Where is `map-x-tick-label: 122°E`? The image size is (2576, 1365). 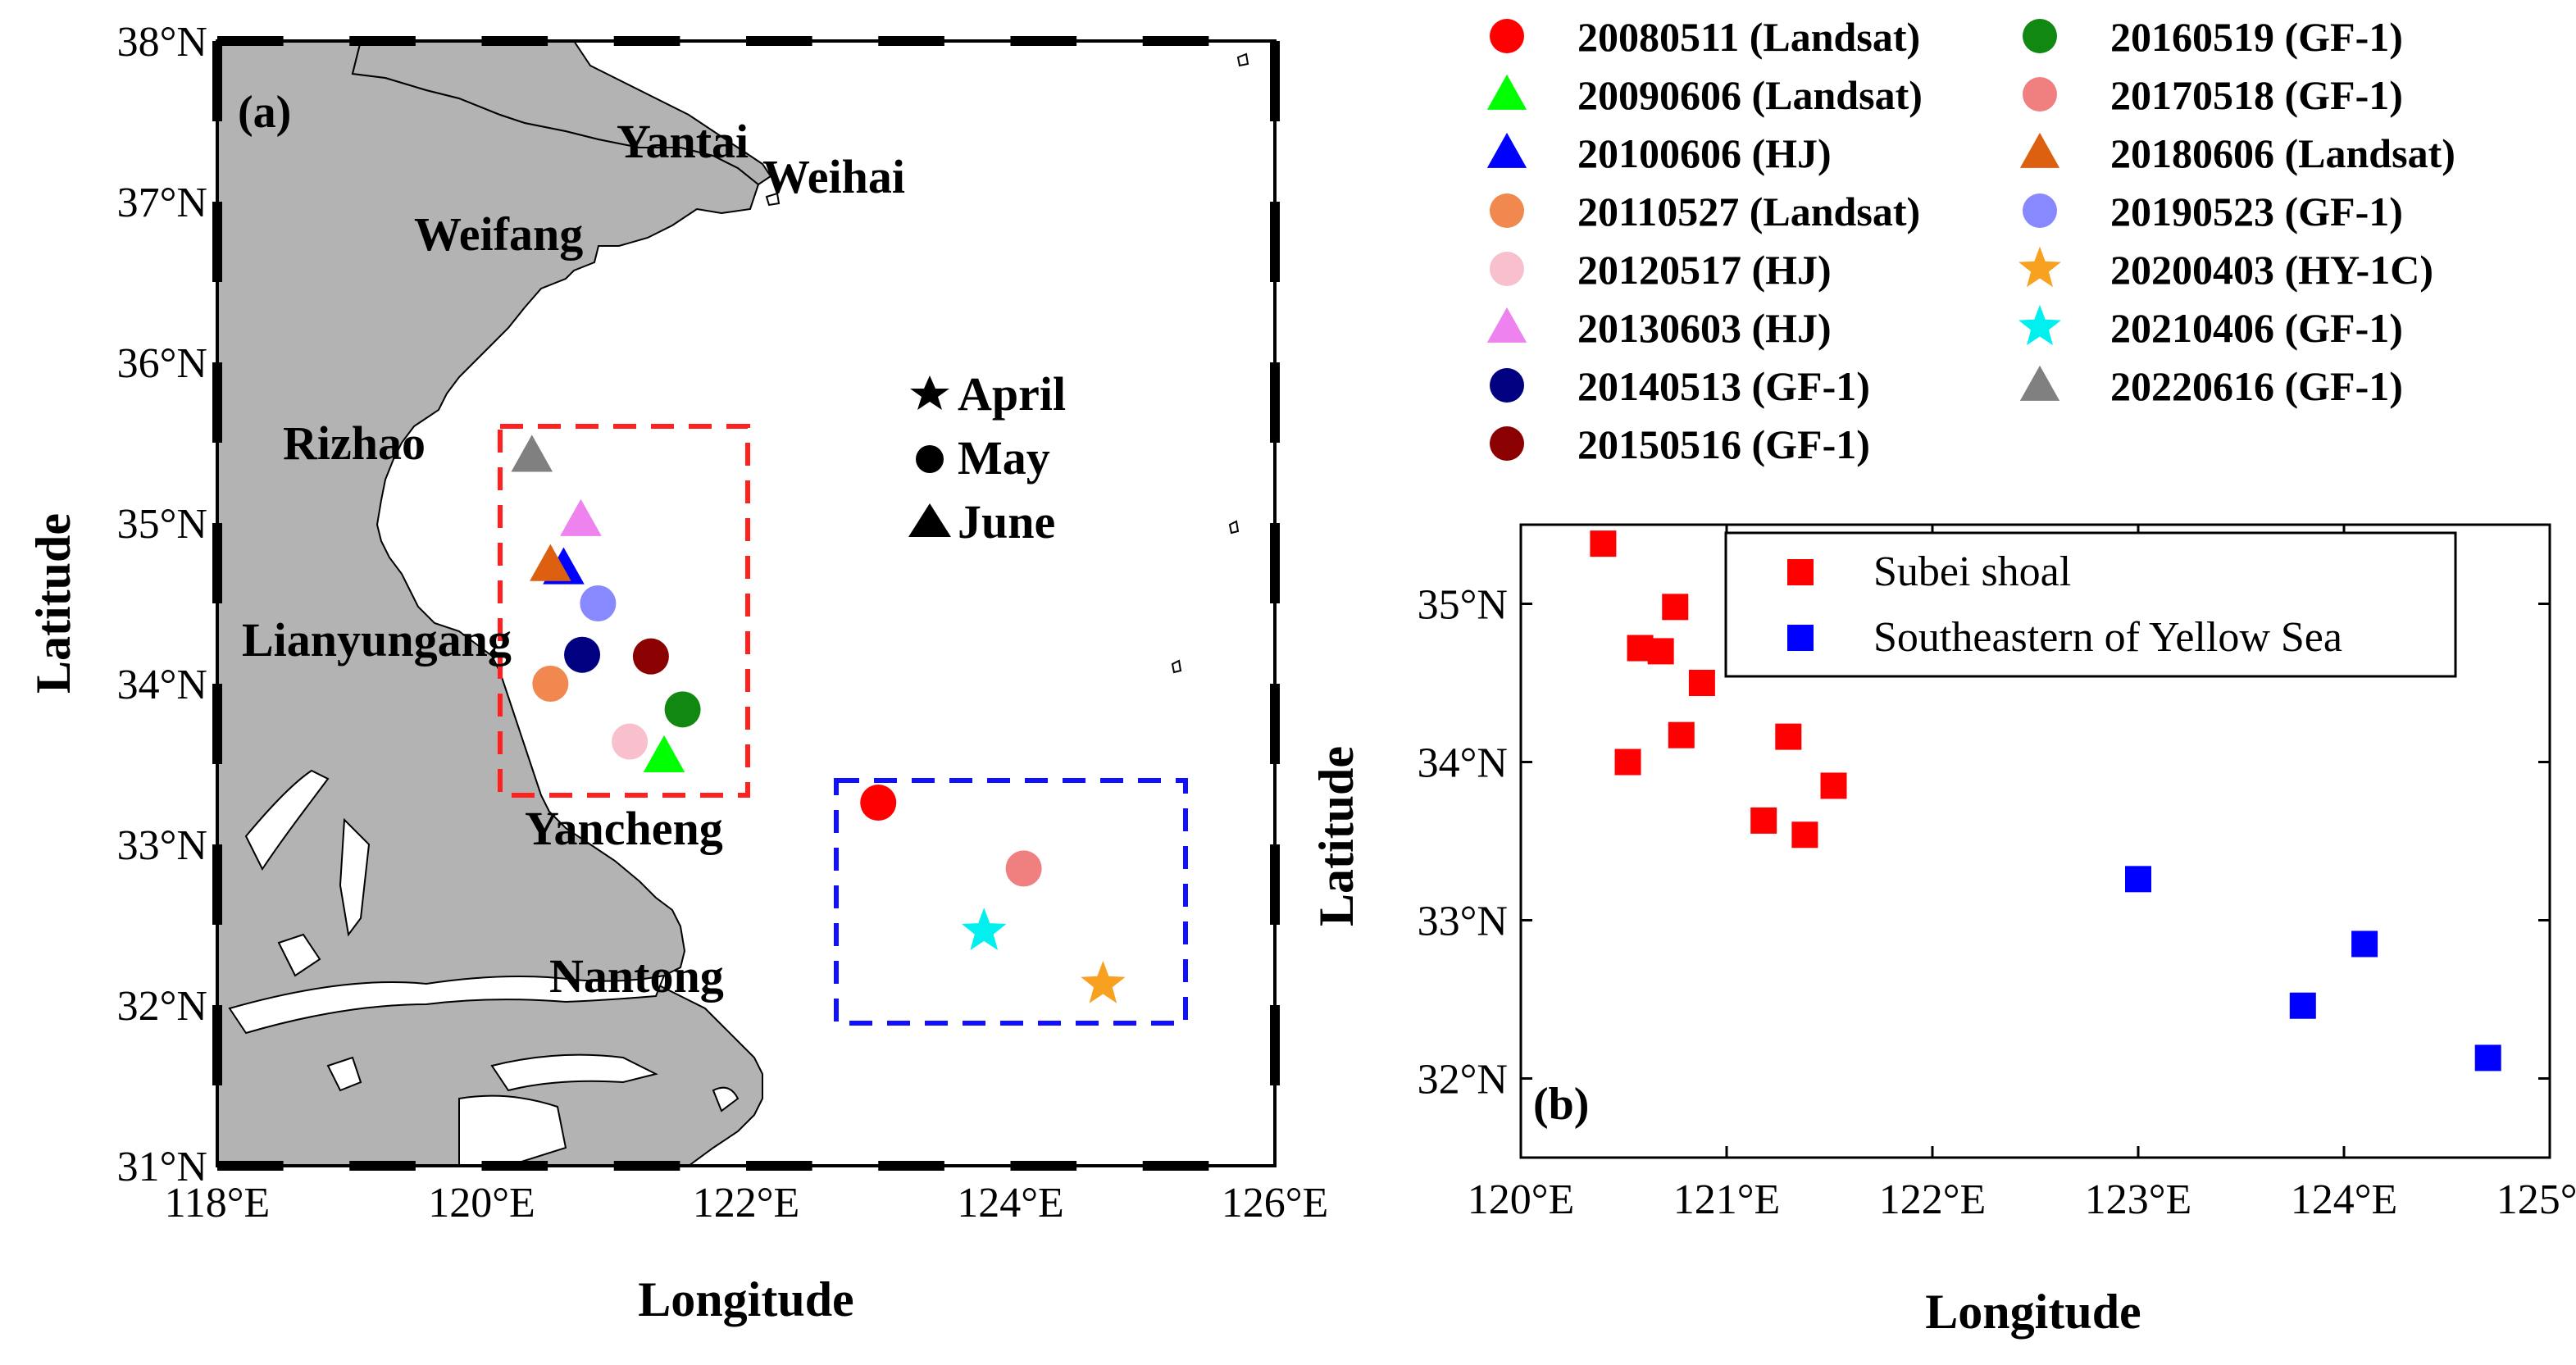 map-x-tick-label: 122°E is located at coordinates (746, 1203).